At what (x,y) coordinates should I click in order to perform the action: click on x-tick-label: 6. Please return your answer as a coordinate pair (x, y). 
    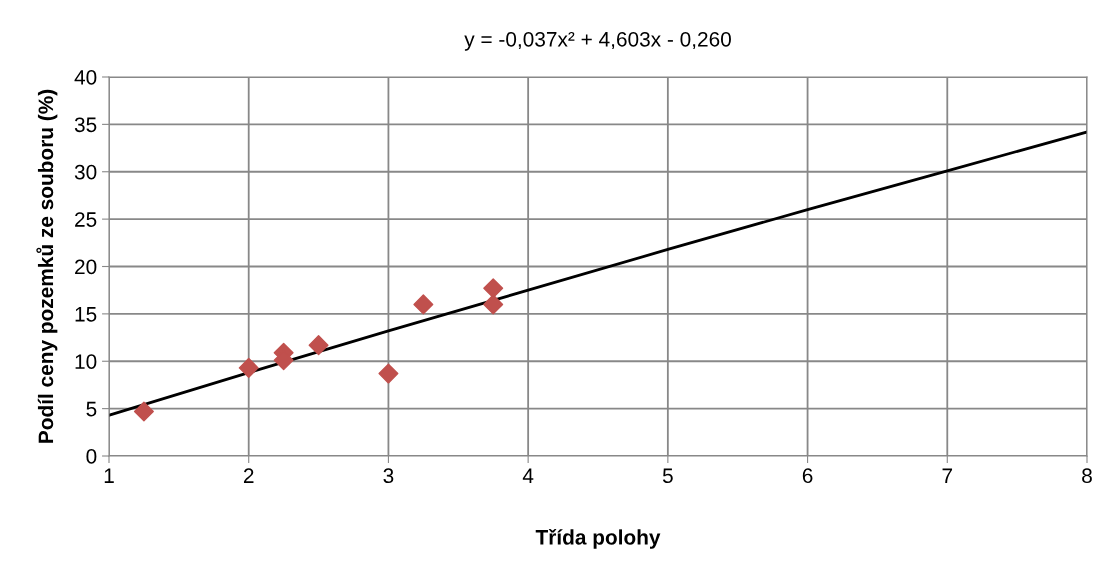
    Looking at the image, I should click on (807, 476).